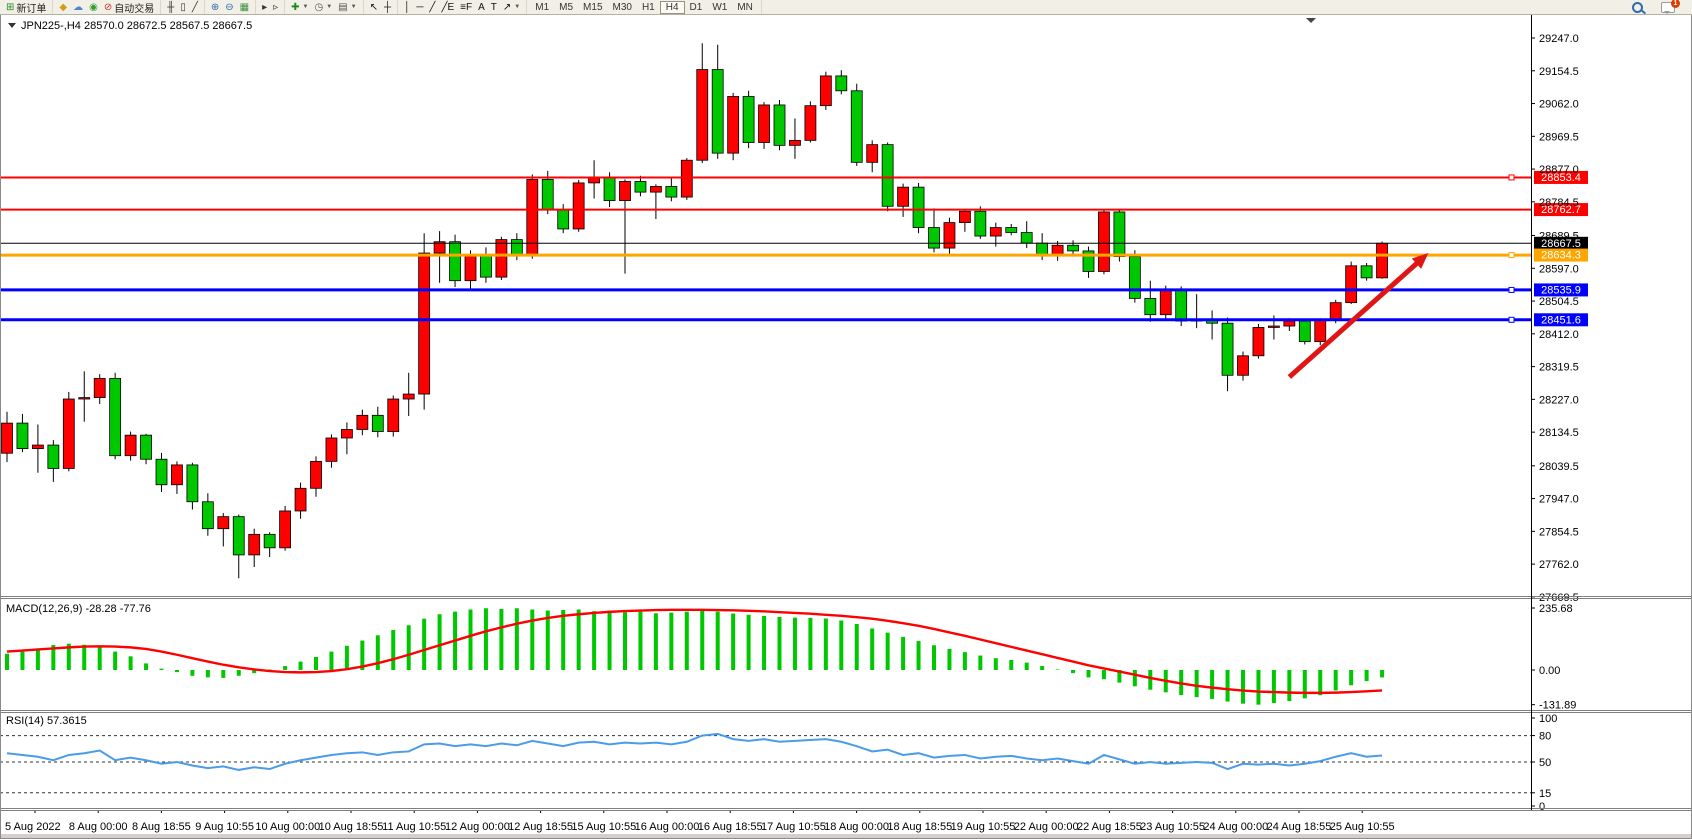  What do you see at coordinates (170, 7) in the screenshot?
I see `chart-bars-button: ╫` at bounding box center [170, 7].